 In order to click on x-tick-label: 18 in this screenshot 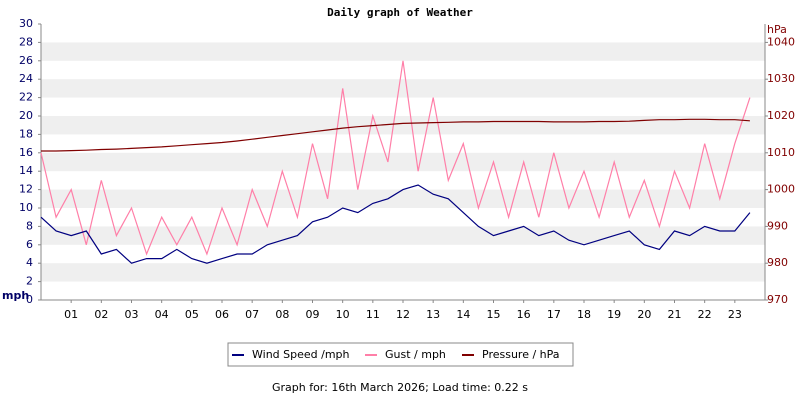, I will do `click(584, 314)`.